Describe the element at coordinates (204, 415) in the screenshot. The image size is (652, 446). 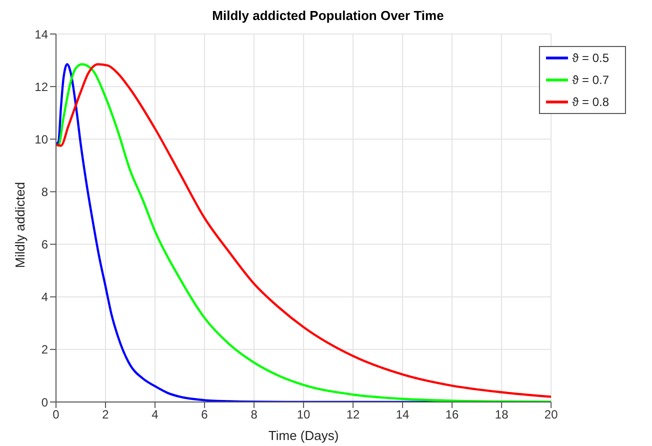
I see `x-tick-label: 6` at that location.